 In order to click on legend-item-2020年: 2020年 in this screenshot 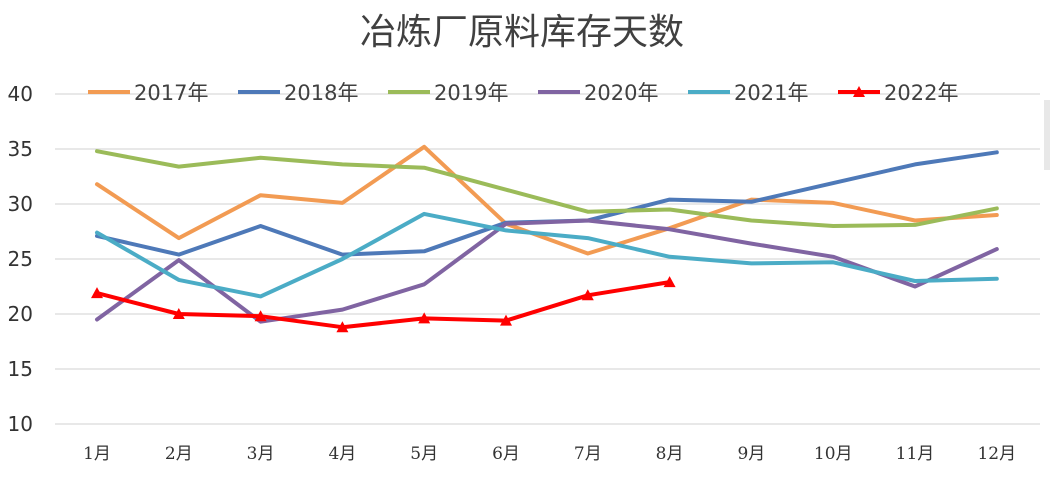, I will do `click(598, 93)`.